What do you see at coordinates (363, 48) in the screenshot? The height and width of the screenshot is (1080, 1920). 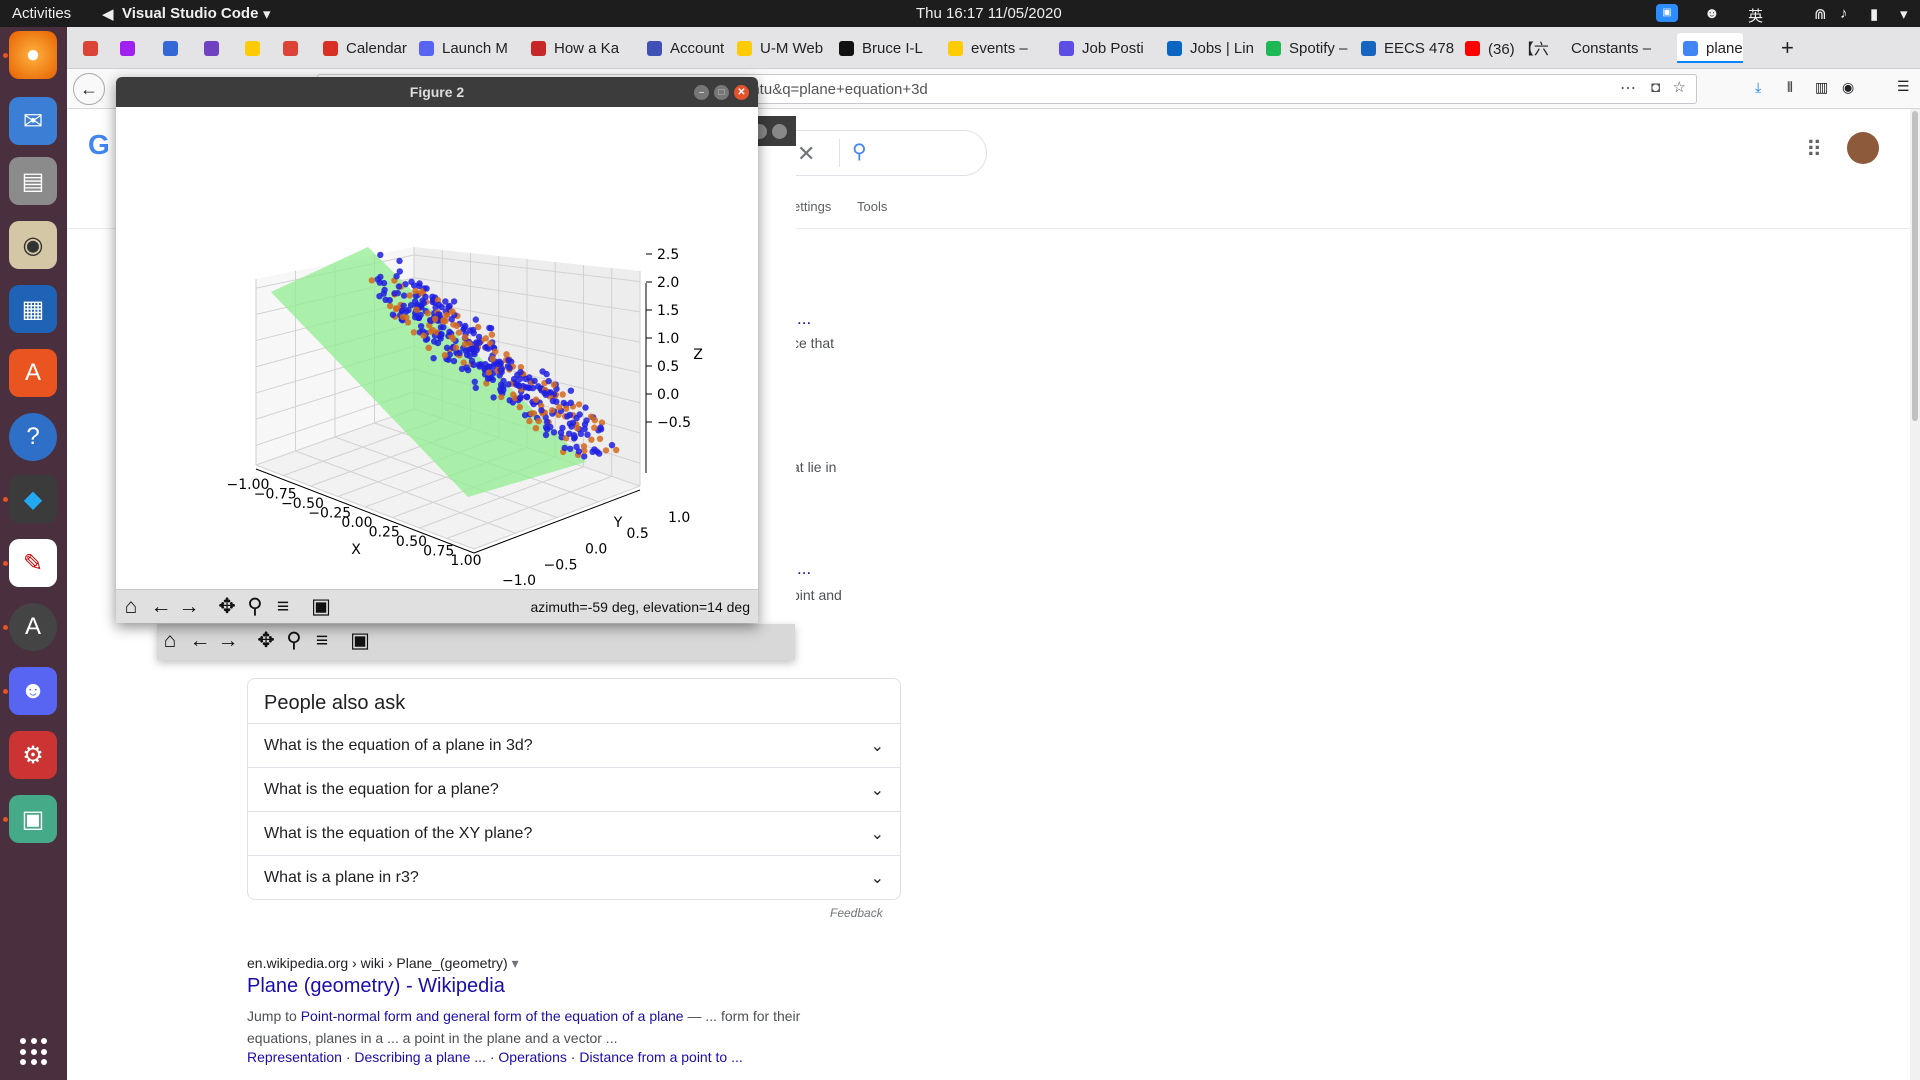 I see `browser-tab: Calendar` at bounding box center [363, 48].